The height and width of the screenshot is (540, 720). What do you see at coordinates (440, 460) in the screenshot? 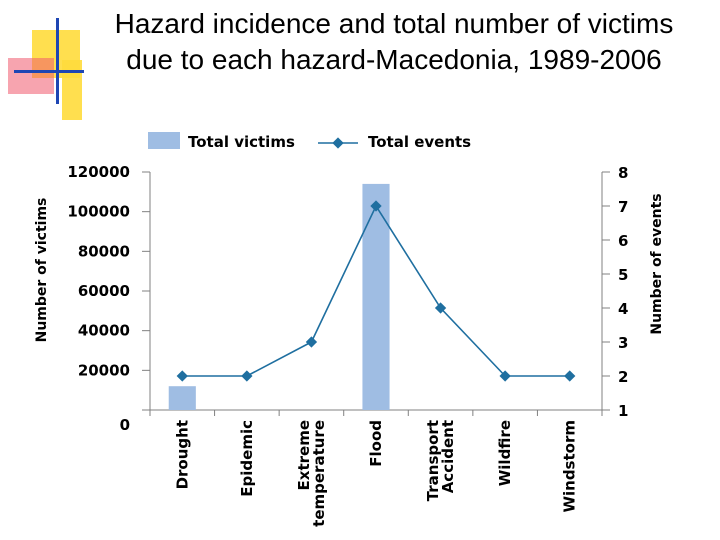
I see `category-label: TransportAccident` at bounding box center [440, 460].